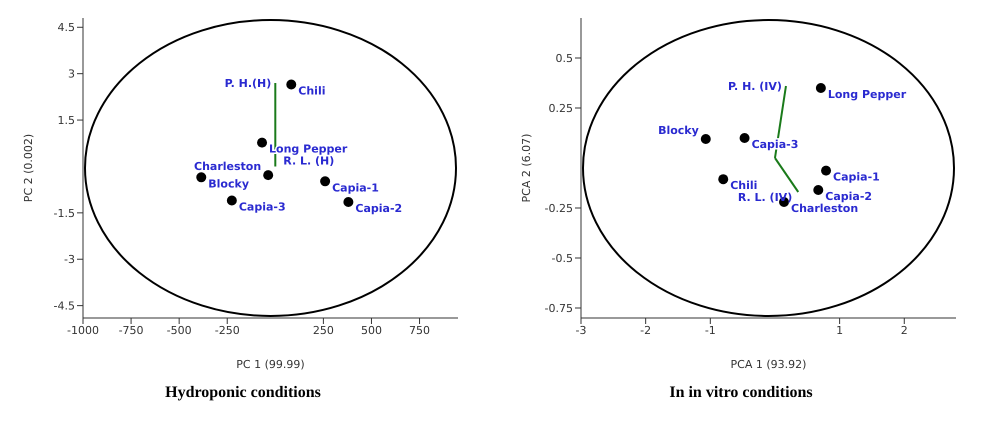 The image size is (984, 423). What do you see at coordinates (248, 83) in the screenshot?
I see `series-label: P. H.(H)` at bounding box center [248, 83].